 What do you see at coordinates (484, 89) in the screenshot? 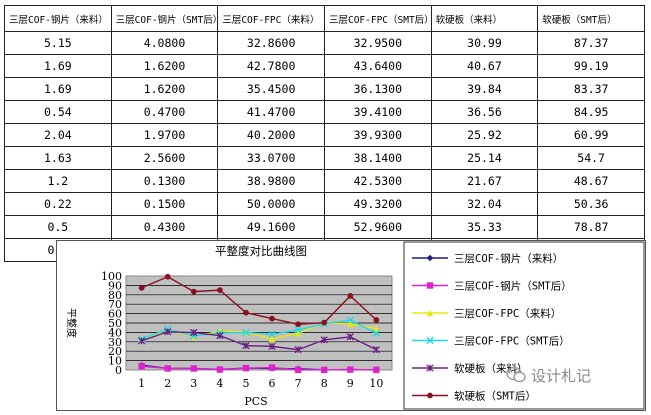
I see `table-cell: 39.84` at bounding box center [484, 89].